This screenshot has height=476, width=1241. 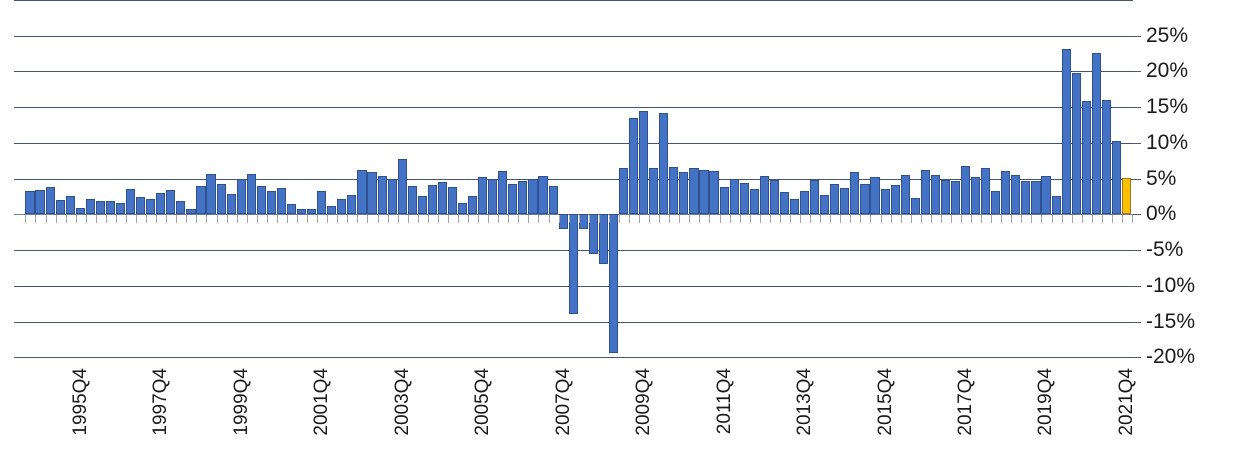 What do you see at coordinates (885, 402) in the screenshot?
I see `x-axis-label: 2015Q4` at bounding box center [885, 402].